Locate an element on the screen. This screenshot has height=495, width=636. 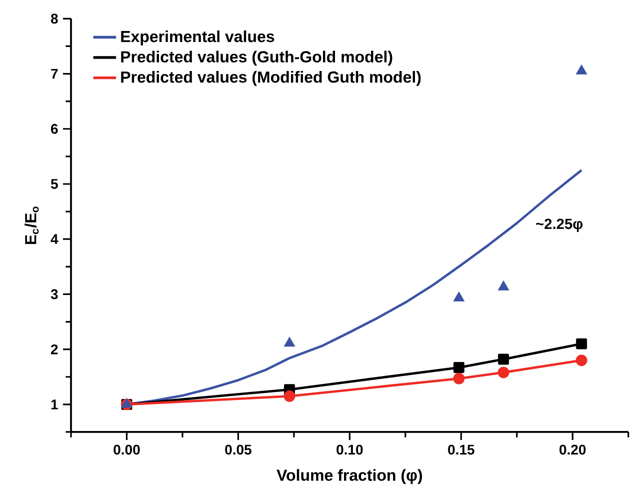
y-tick-label: 3 is located at coordinates (54, 294).